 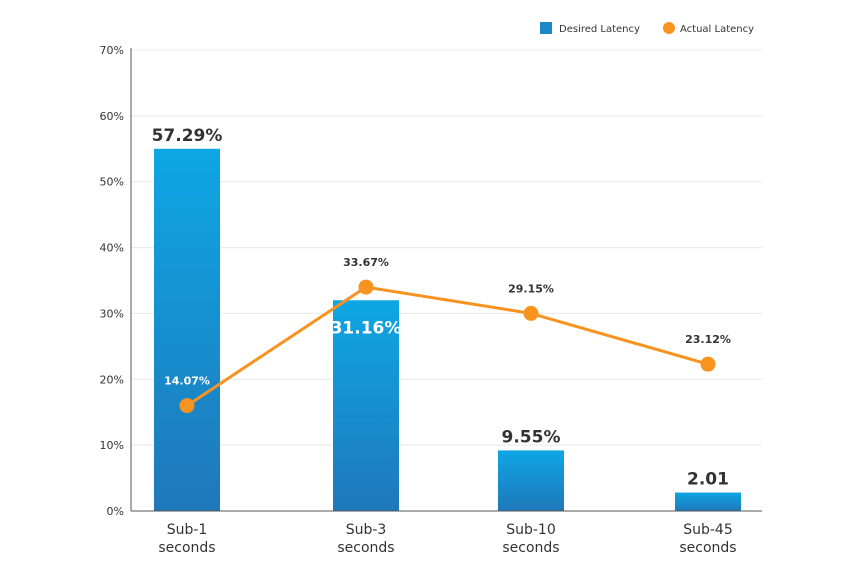 I want to click on y-tick-label: 0%, so click(x=115, y=511).